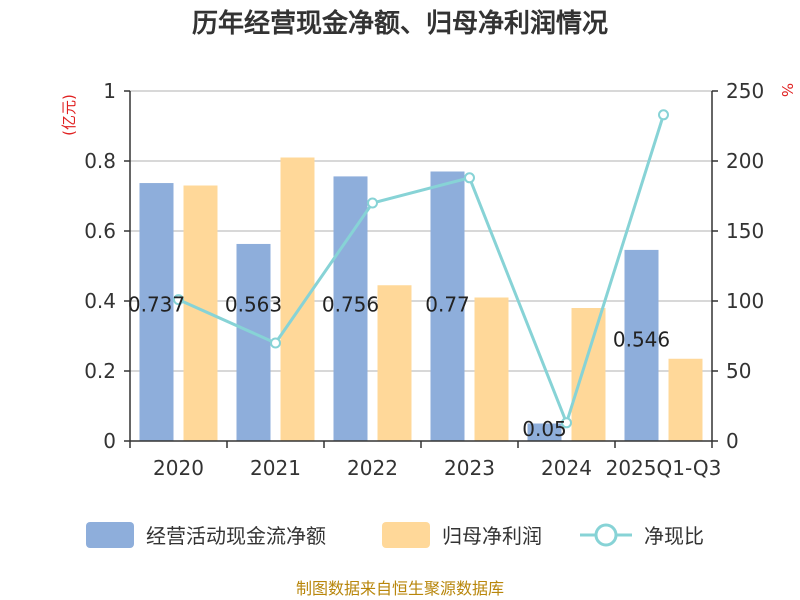  Describe the element at coordinates (236, 536) in the screenshot. I see `legend-label-cashflow: 经营活动现金流净额` at that location.